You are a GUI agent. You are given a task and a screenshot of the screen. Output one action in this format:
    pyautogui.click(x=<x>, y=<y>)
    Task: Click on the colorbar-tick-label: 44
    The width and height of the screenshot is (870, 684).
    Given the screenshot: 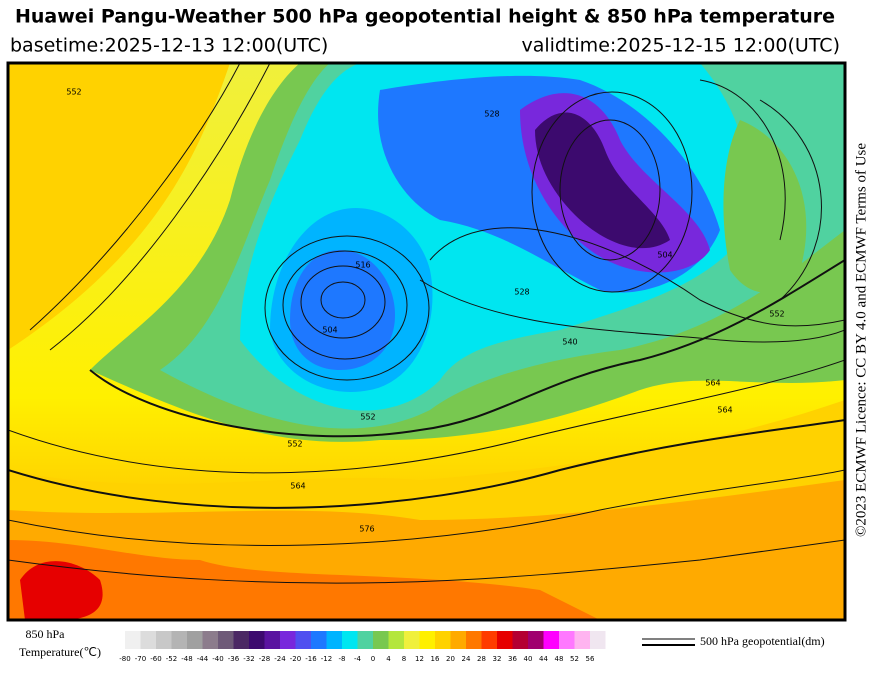 What is the action you would take?
    pyautogui.click(x=543, y=659)
    